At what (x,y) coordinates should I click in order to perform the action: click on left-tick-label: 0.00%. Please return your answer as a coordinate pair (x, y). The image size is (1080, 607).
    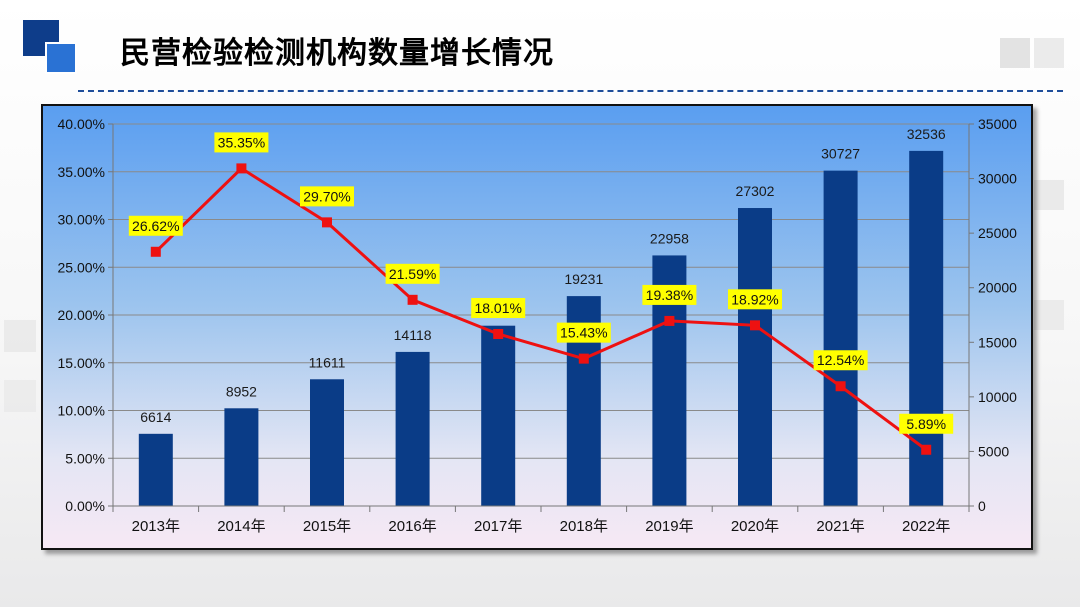
    Looking at the image, I should click on (85, 506).